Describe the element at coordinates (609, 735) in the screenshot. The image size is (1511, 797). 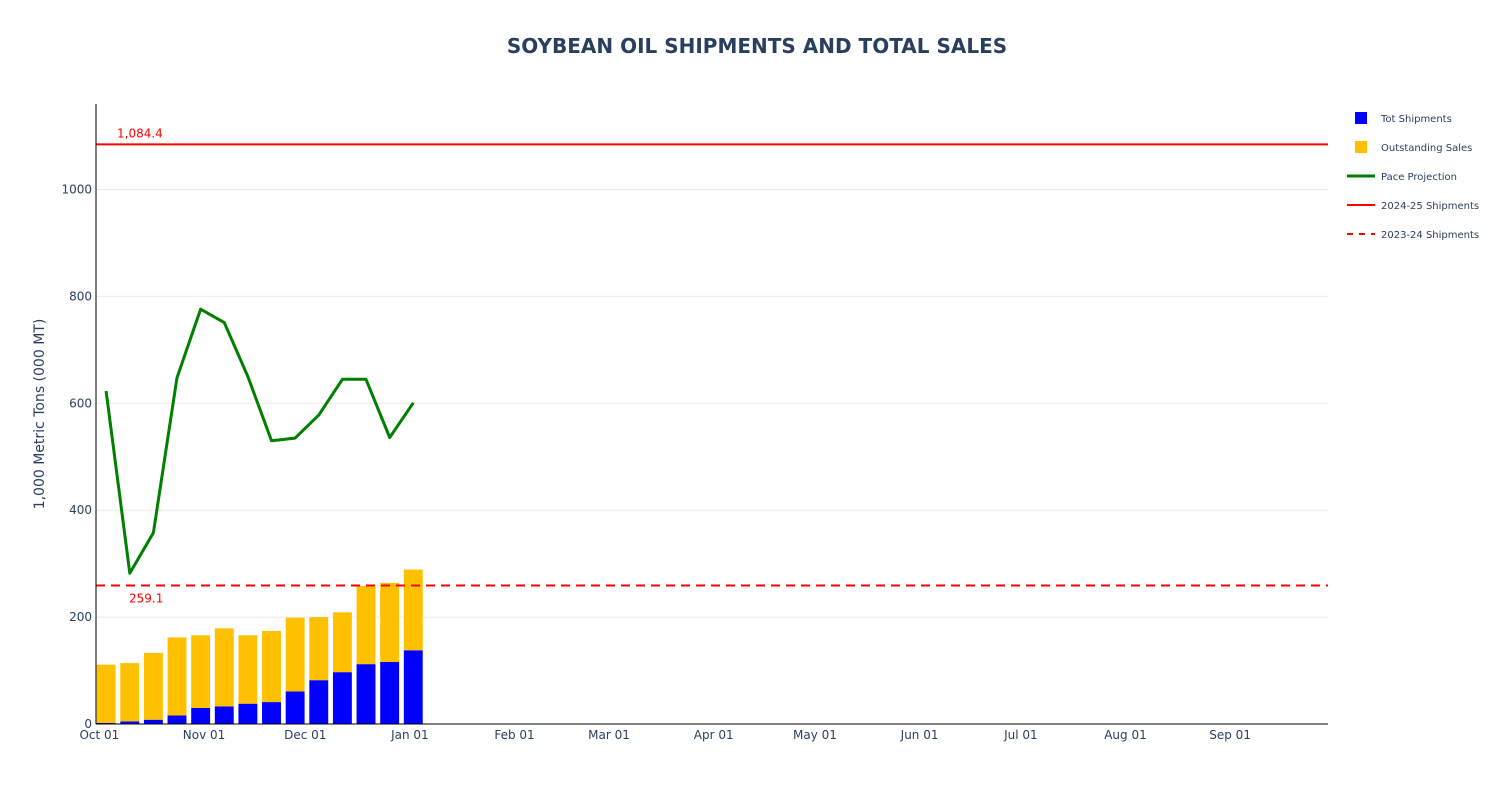
I see `x-tick-label: Mar 01` at that location.